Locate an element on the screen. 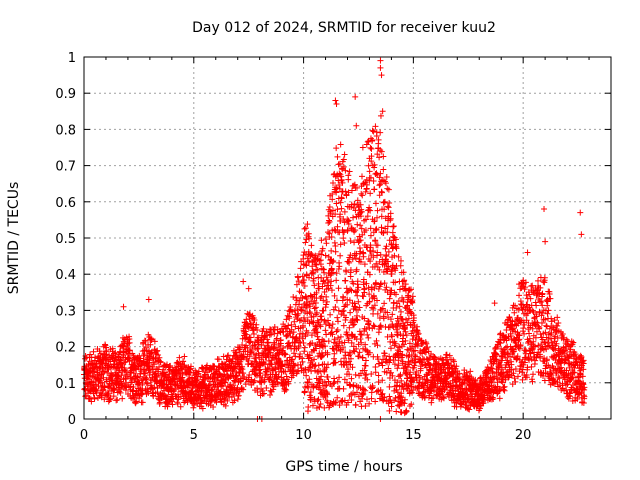  y-tick-label: 0.2 is located at coordinates (65, 348).